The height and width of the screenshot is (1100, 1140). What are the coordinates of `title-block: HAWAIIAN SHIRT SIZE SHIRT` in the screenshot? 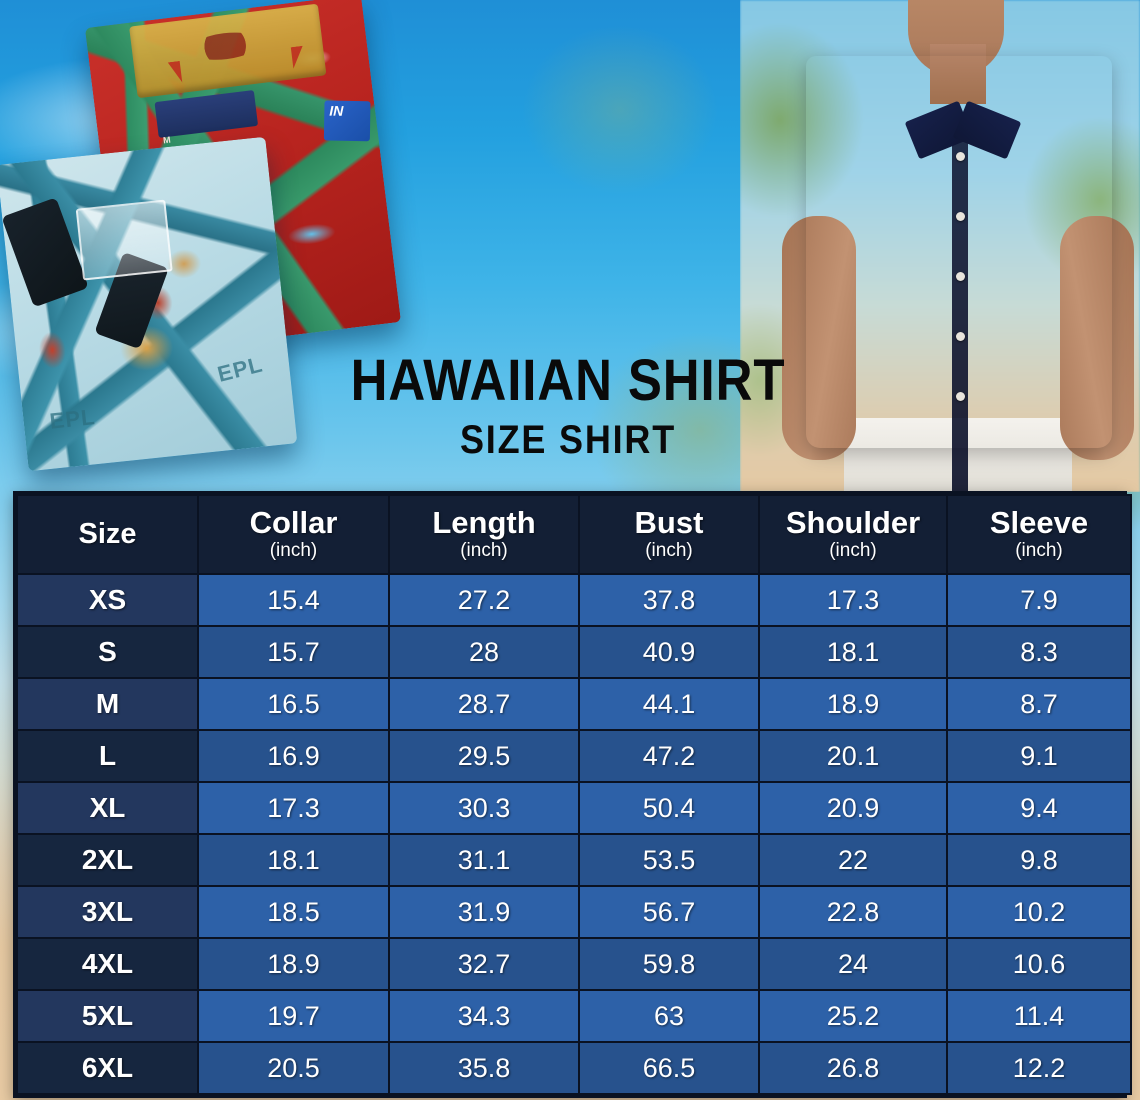 It's located at (568, 407).